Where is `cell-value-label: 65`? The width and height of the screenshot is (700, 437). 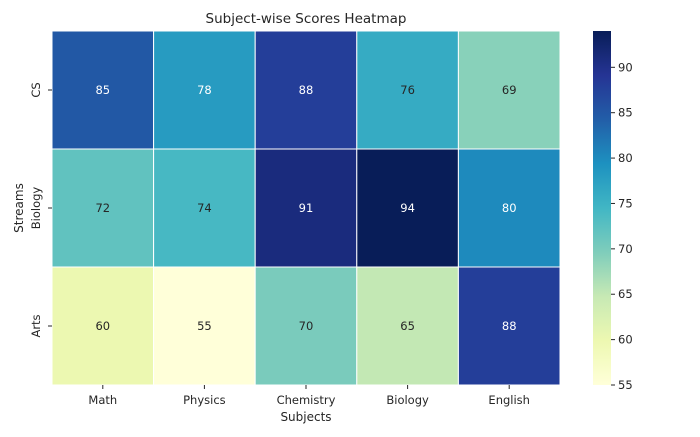
cell-value-label: 65 is located at coordinates (407, 326).